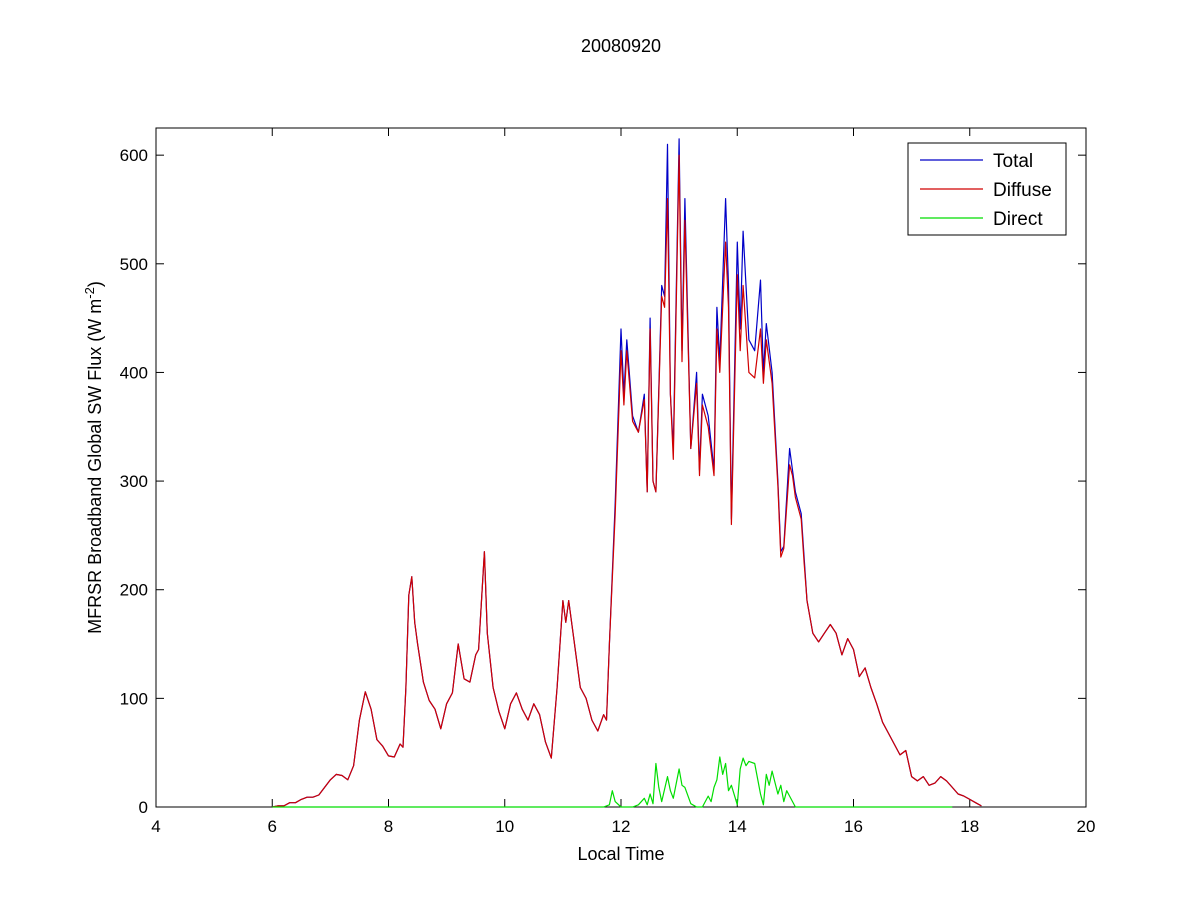 This screenshot has height=900, width=1200. What do you see at coordinates (969, 826) in the screenshot?
I see `x-tick-label: 18` at bounding box center [969, 826].